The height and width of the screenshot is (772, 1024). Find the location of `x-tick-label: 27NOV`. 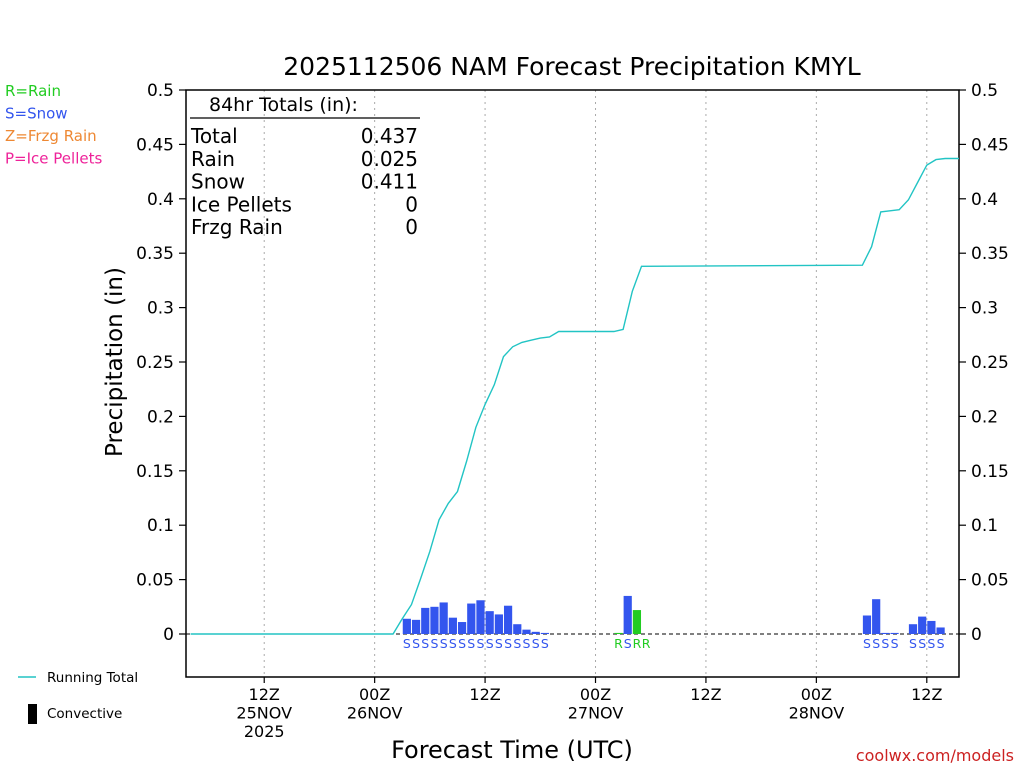

x-tick-label: 27NOV is located at coordinates (596, 713).